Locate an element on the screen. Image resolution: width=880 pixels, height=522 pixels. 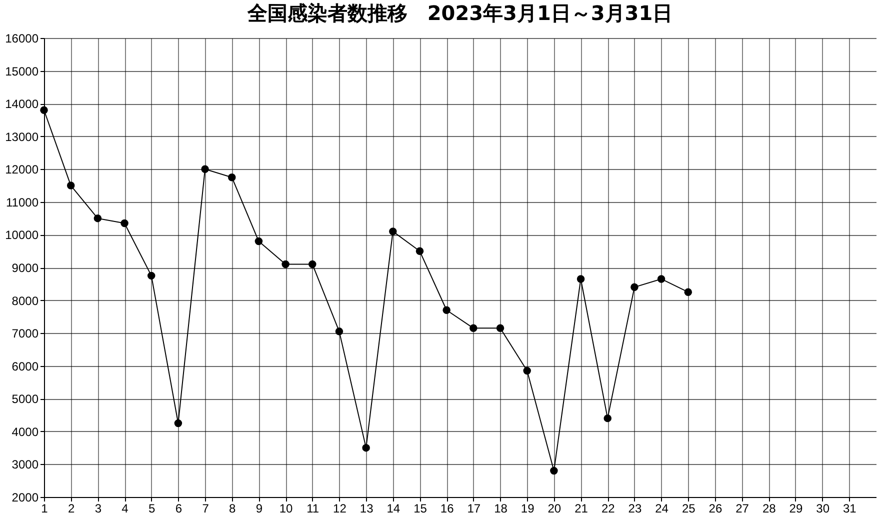
x-tick-label: 22 is located at coordinates (608, 509).